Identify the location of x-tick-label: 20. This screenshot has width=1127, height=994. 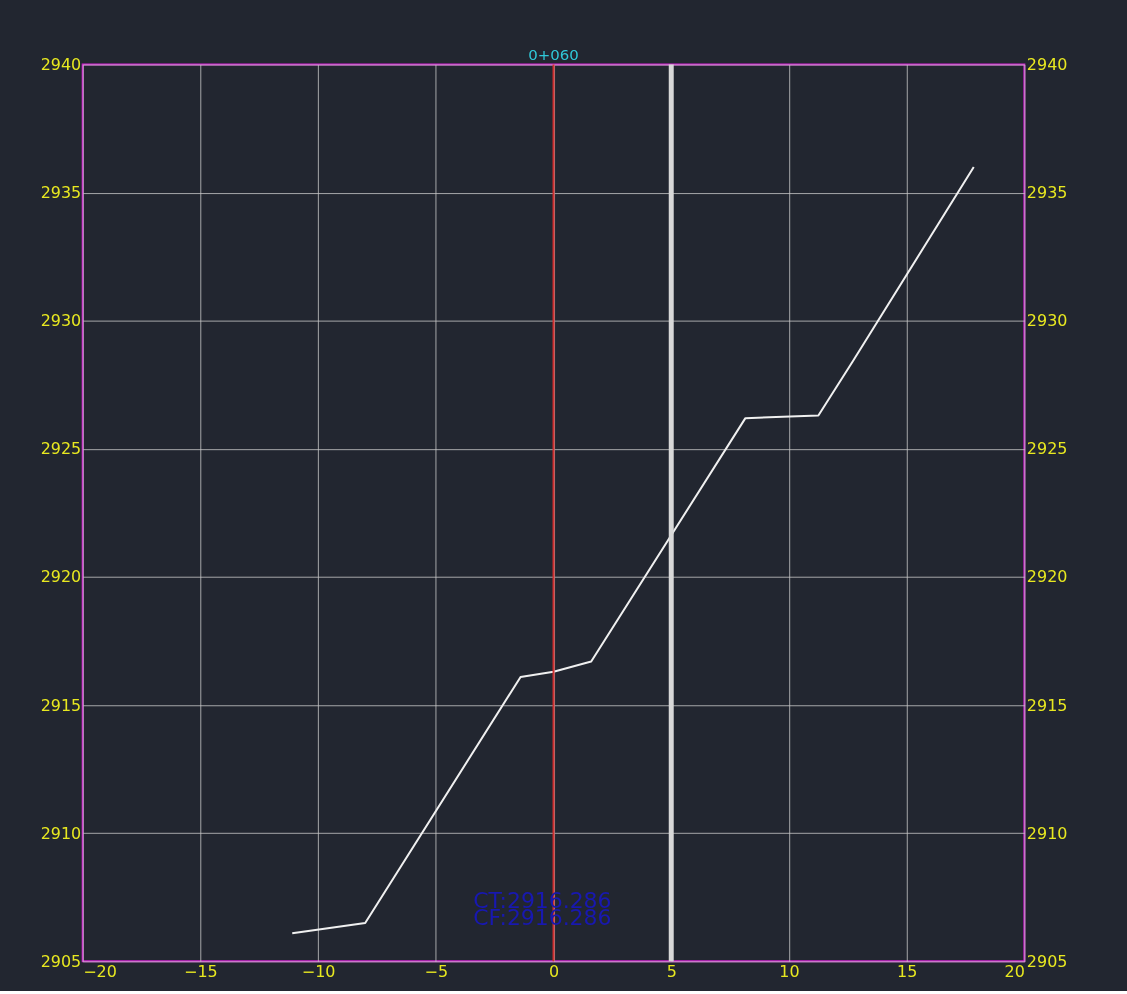
(1014, 971).